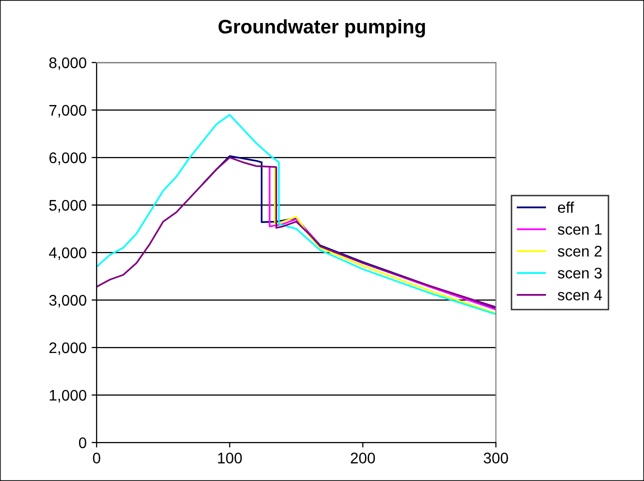 Image resolution: width=644 pixels, height=481 pixels. What do you see at coordinates (82, 442) in the screenshot?
I see `y-tick-label: 0` at bounding box center [82, 442].